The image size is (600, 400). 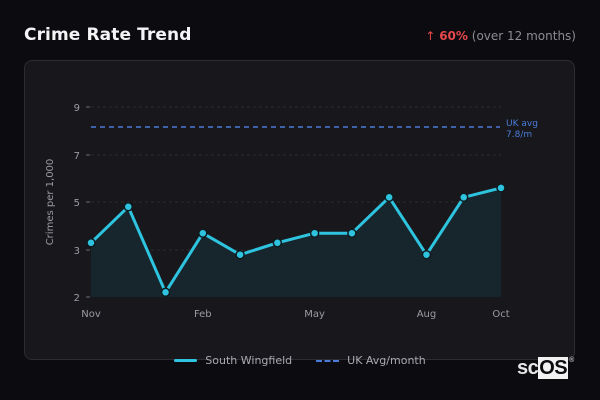 What do you see at coordinates (77, 156) in the screenshot?
I see `y-tick-label: 7` at bounding box center [77, 156].